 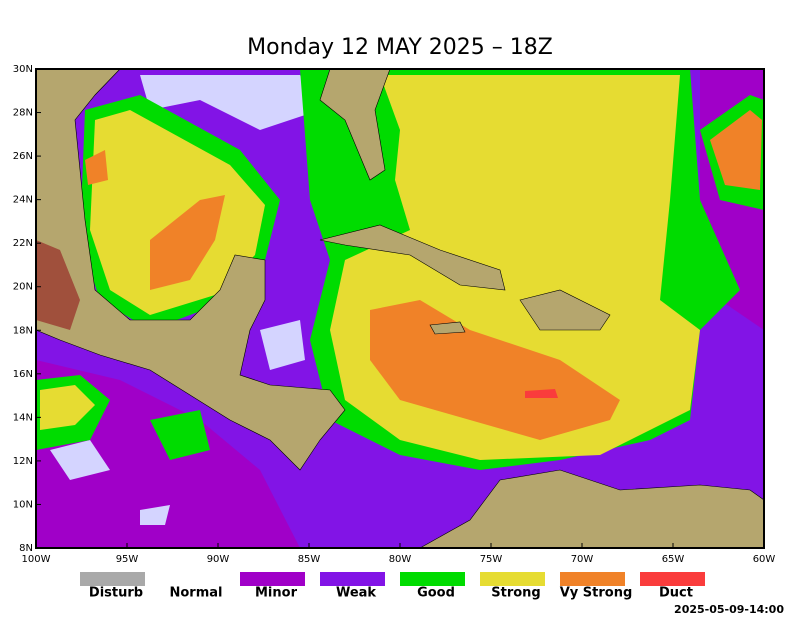 I want to click on lon-label: 95W, so click(x=127, y=559).